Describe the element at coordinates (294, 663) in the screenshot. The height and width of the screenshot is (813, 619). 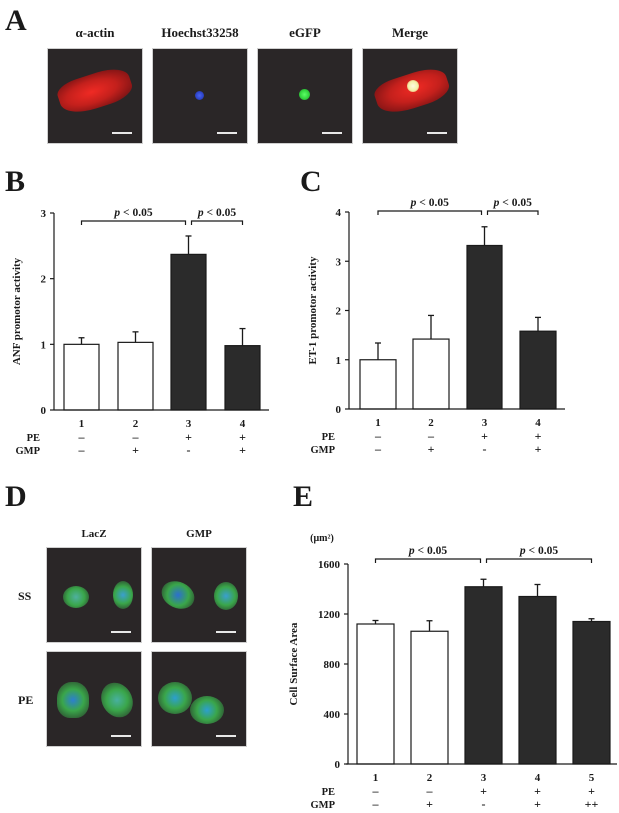
I see `y-axis-label: Cell Surface Area` at that location.